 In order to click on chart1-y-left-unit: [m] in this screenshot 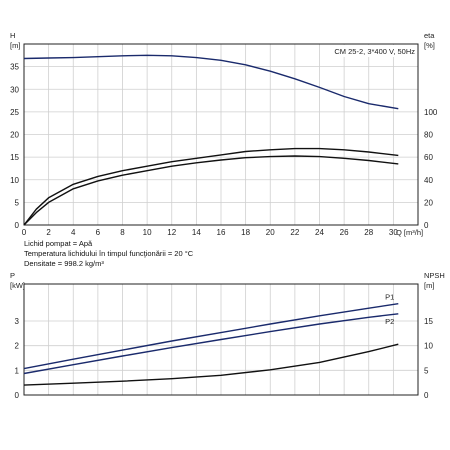, I will do `click(15, 45)`.